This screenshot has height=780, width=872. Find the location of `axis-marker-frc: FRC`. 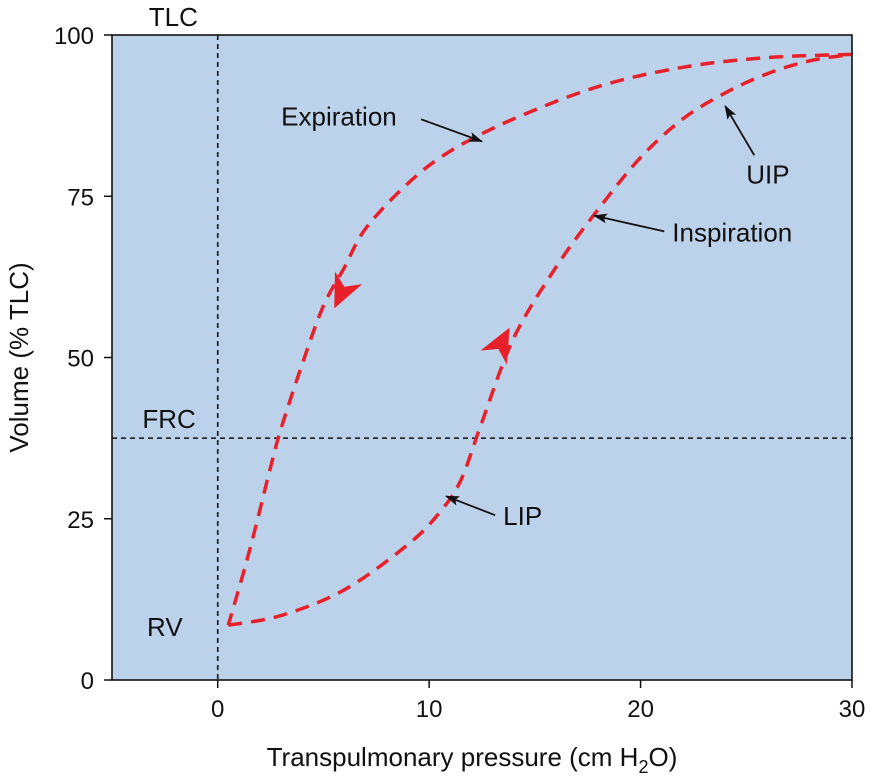

axis-marker-frc: FRC is located at coordinates (168, 419).